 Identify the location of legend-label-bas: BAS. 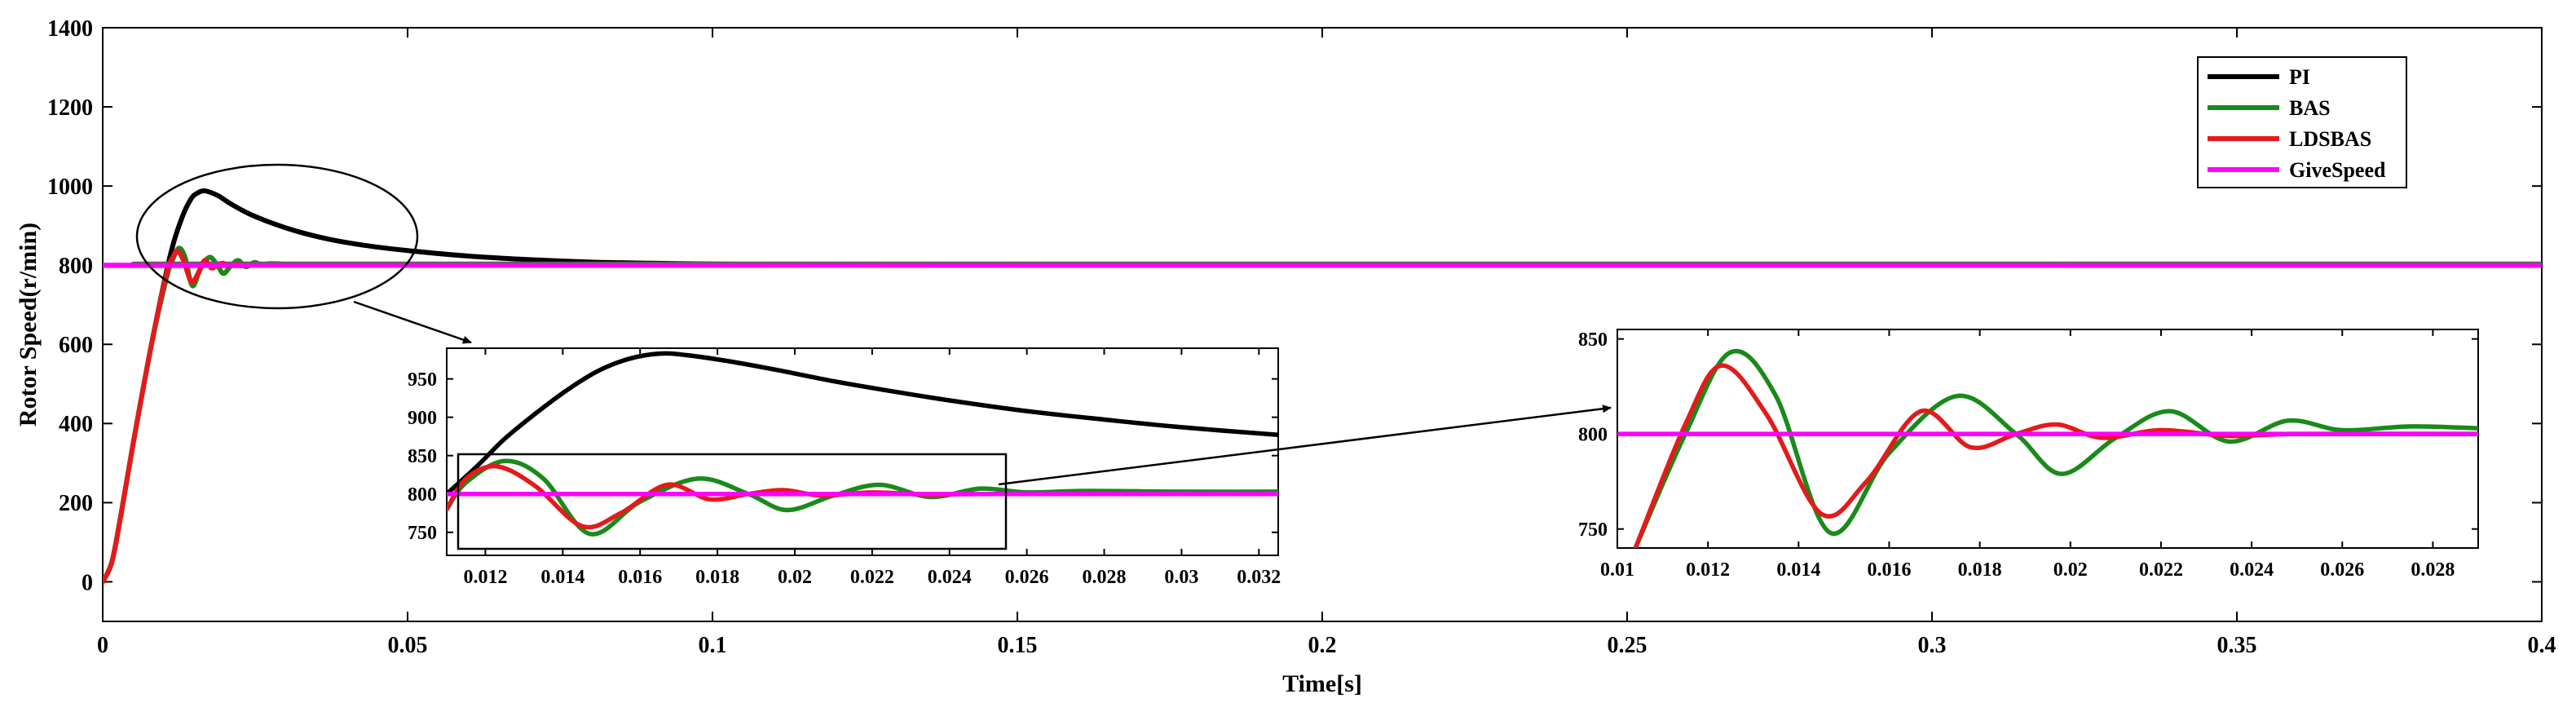
(2310, 108).